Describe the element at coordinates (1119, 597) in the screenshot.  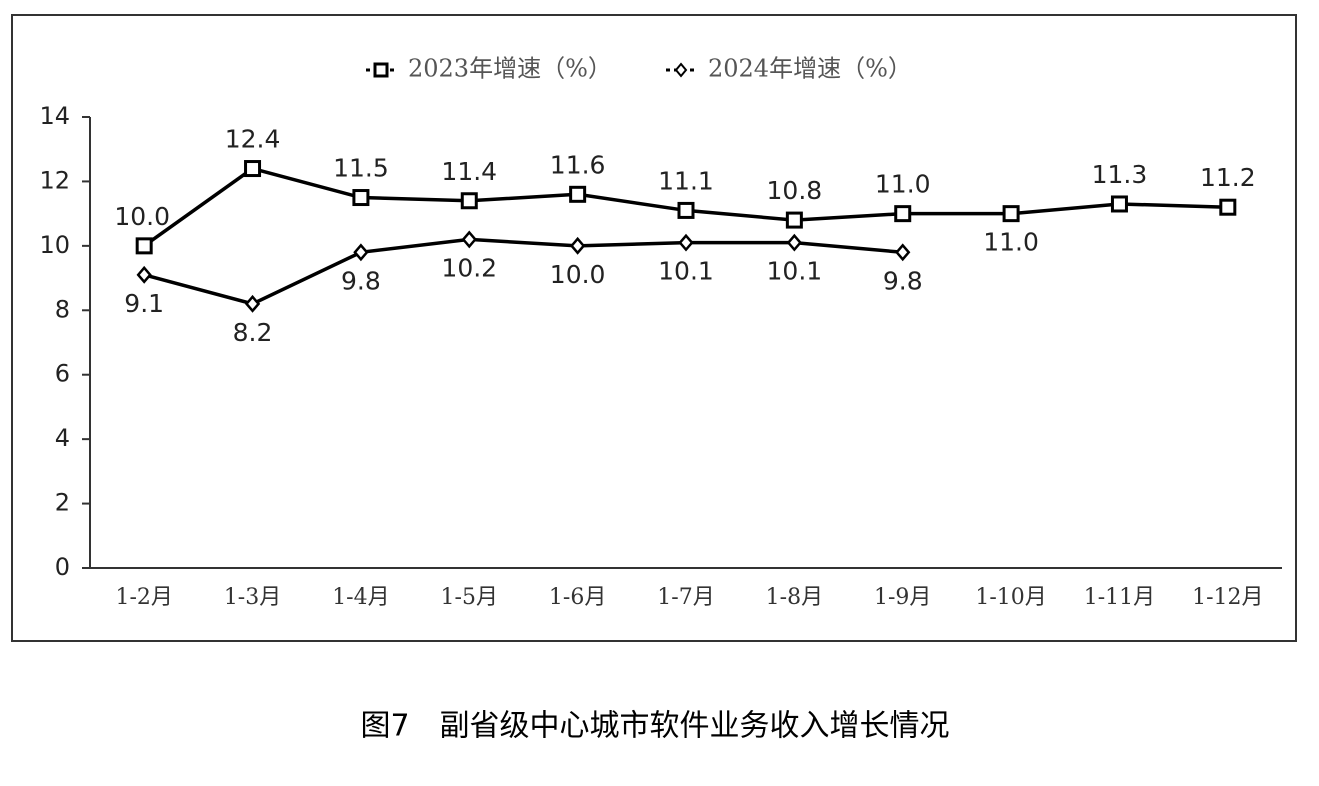
I see `x-tick-label: 1-11月` at that location.